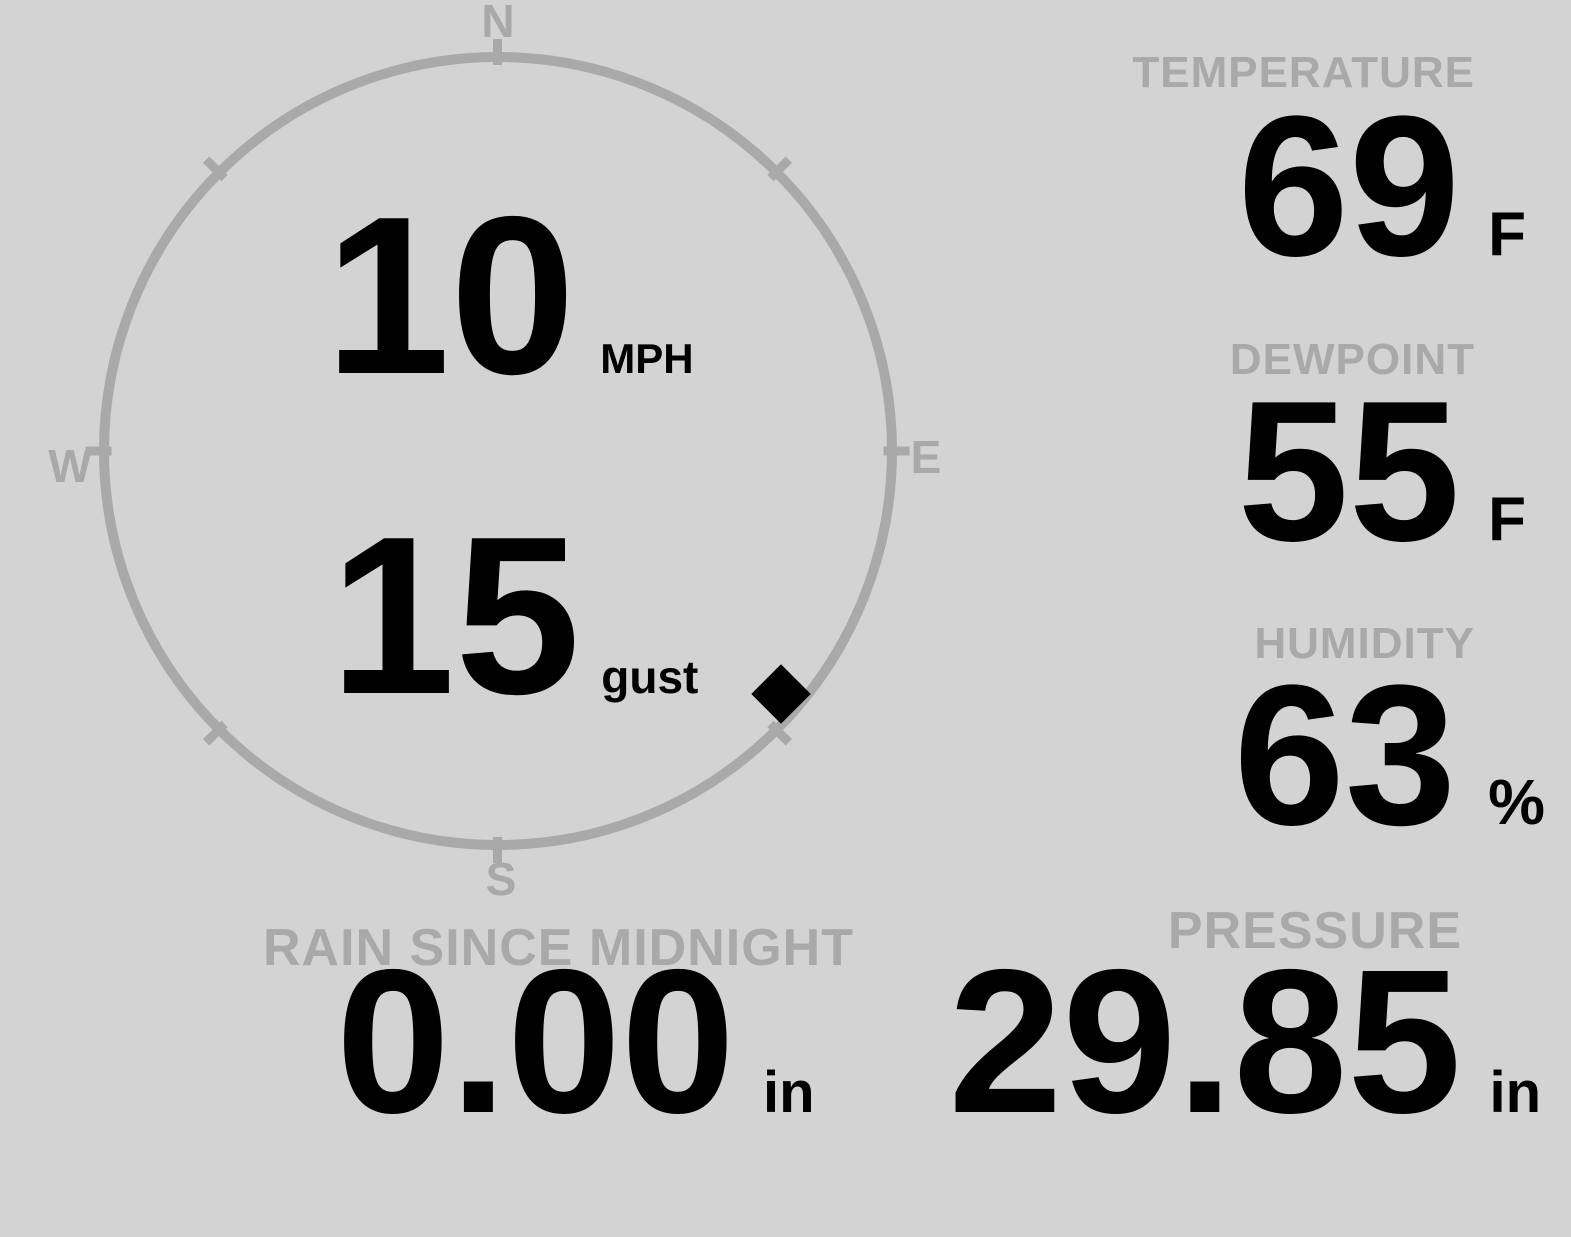  I want to click on rain-unit: in, so click(789, 1092).